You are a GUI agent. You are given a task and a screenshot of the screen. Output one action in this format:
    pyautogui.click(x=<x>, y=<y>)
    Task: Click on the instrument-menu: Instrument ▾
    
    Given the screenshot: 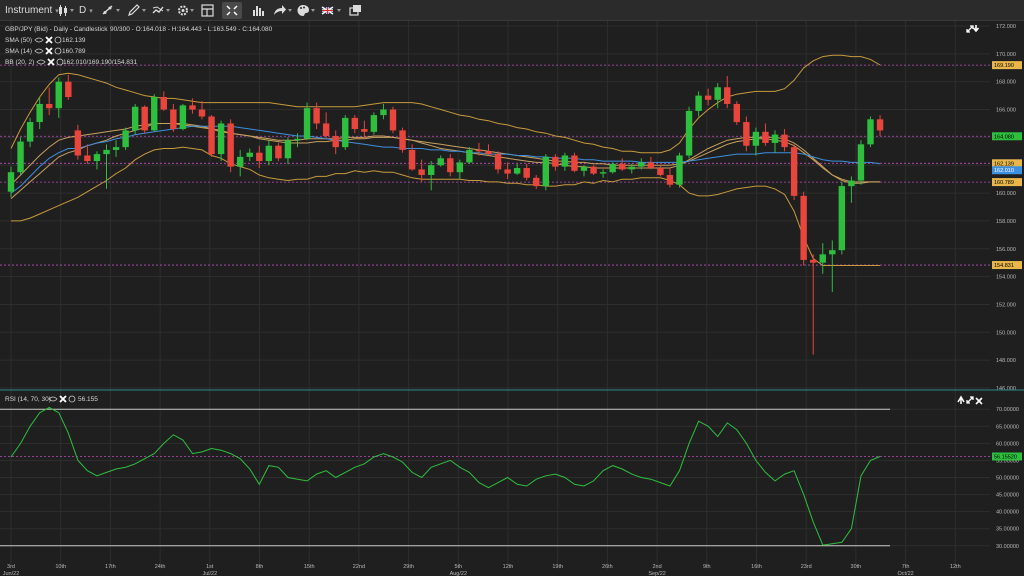 What is the action you would take?
    pyautogui.click(x=32, y=10)
    